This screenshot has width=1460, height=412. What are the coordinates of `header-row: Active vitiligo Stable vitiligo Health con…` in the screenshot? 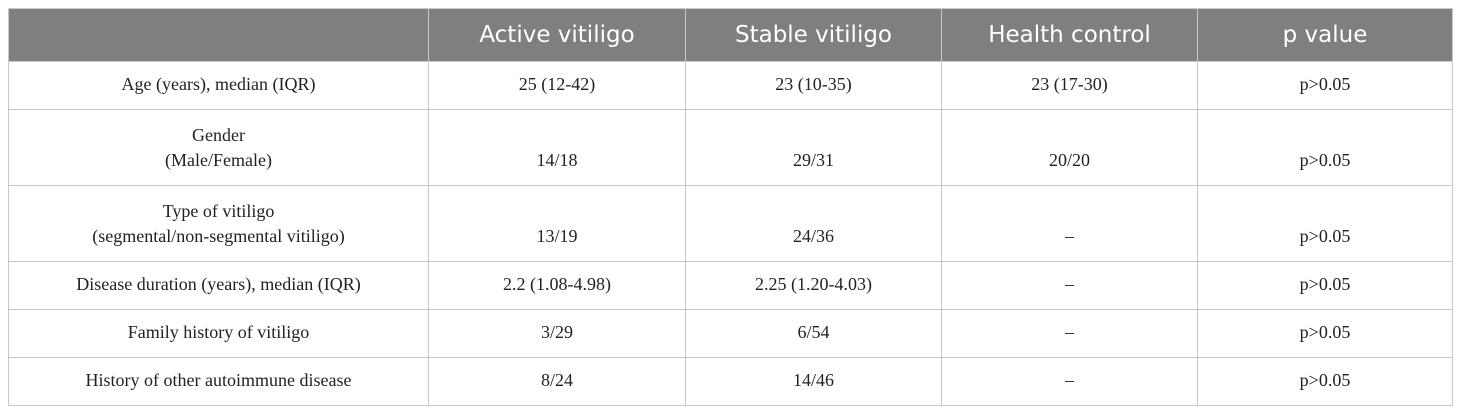 It's located at (730, 35).